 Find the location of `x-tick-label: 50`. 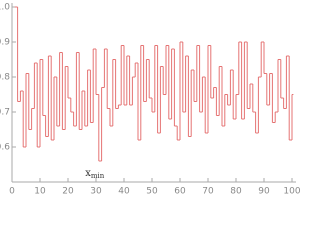

x-tick-label: 50 is located at coordinates (152, 192).